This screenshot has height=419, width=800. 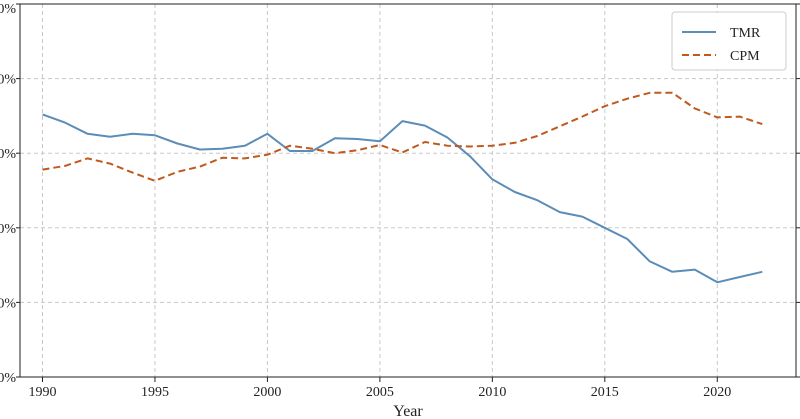 What do you see at coordinates (605, 392) in the screenshot?
I see `x-tick-label: 2015` at bounding box center [605, 392].